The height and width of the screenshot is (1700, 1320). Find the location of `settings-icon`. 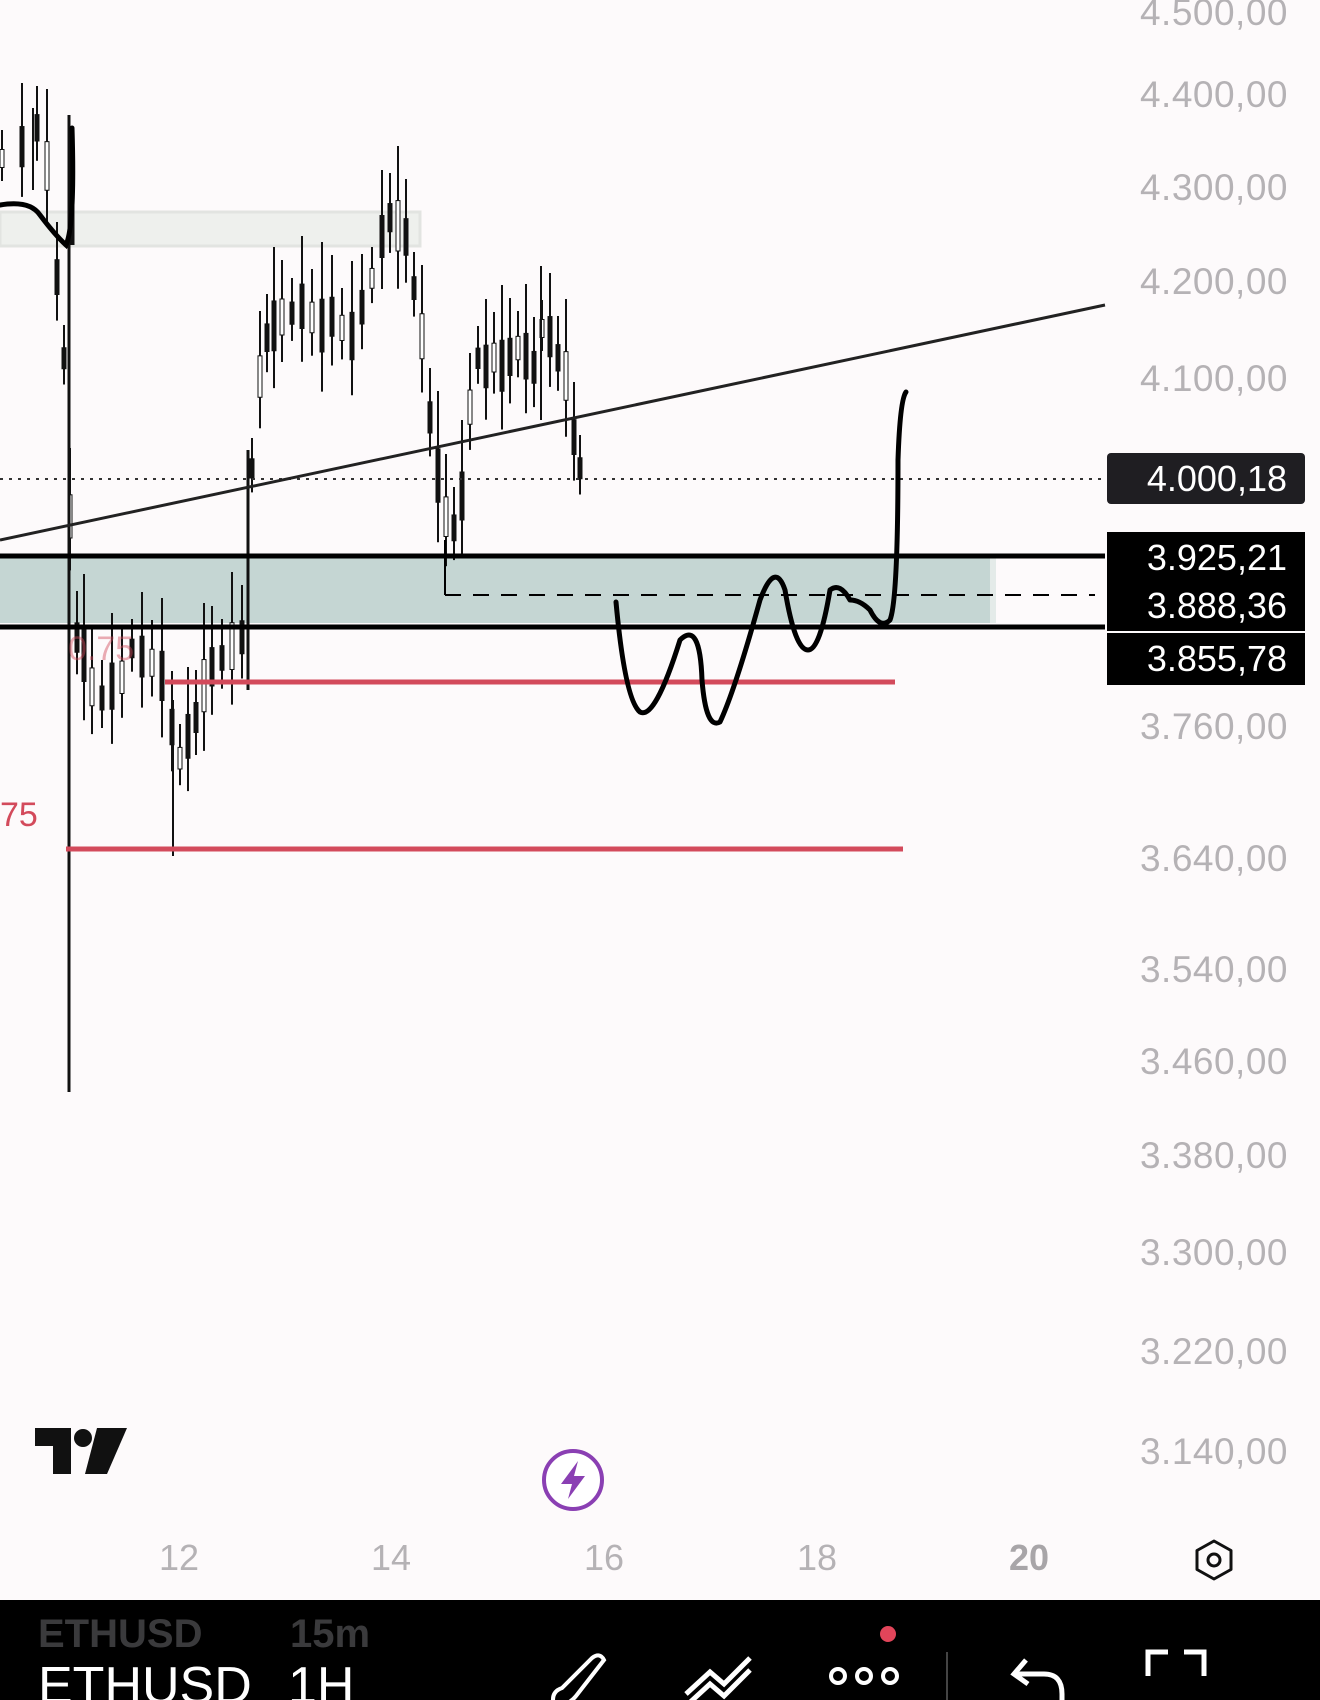

settings-icon is located at coordinates (1214, 1560).